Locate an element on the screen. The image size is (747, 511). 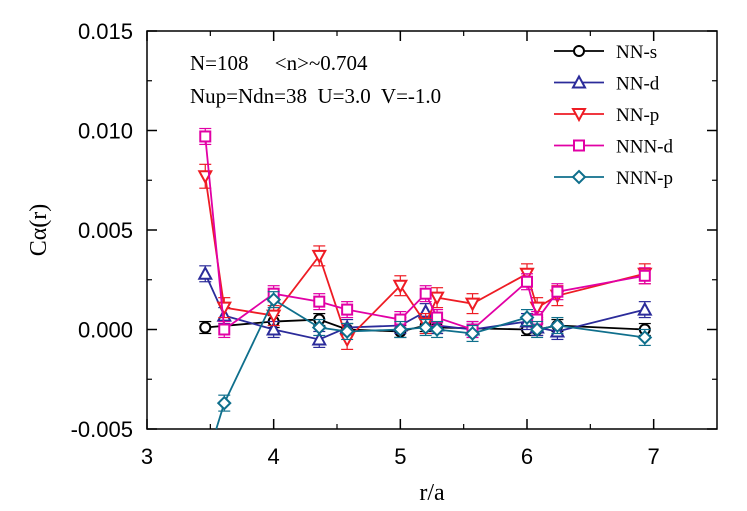
x-tick-label: 3 is located at coordinates (147, 456).